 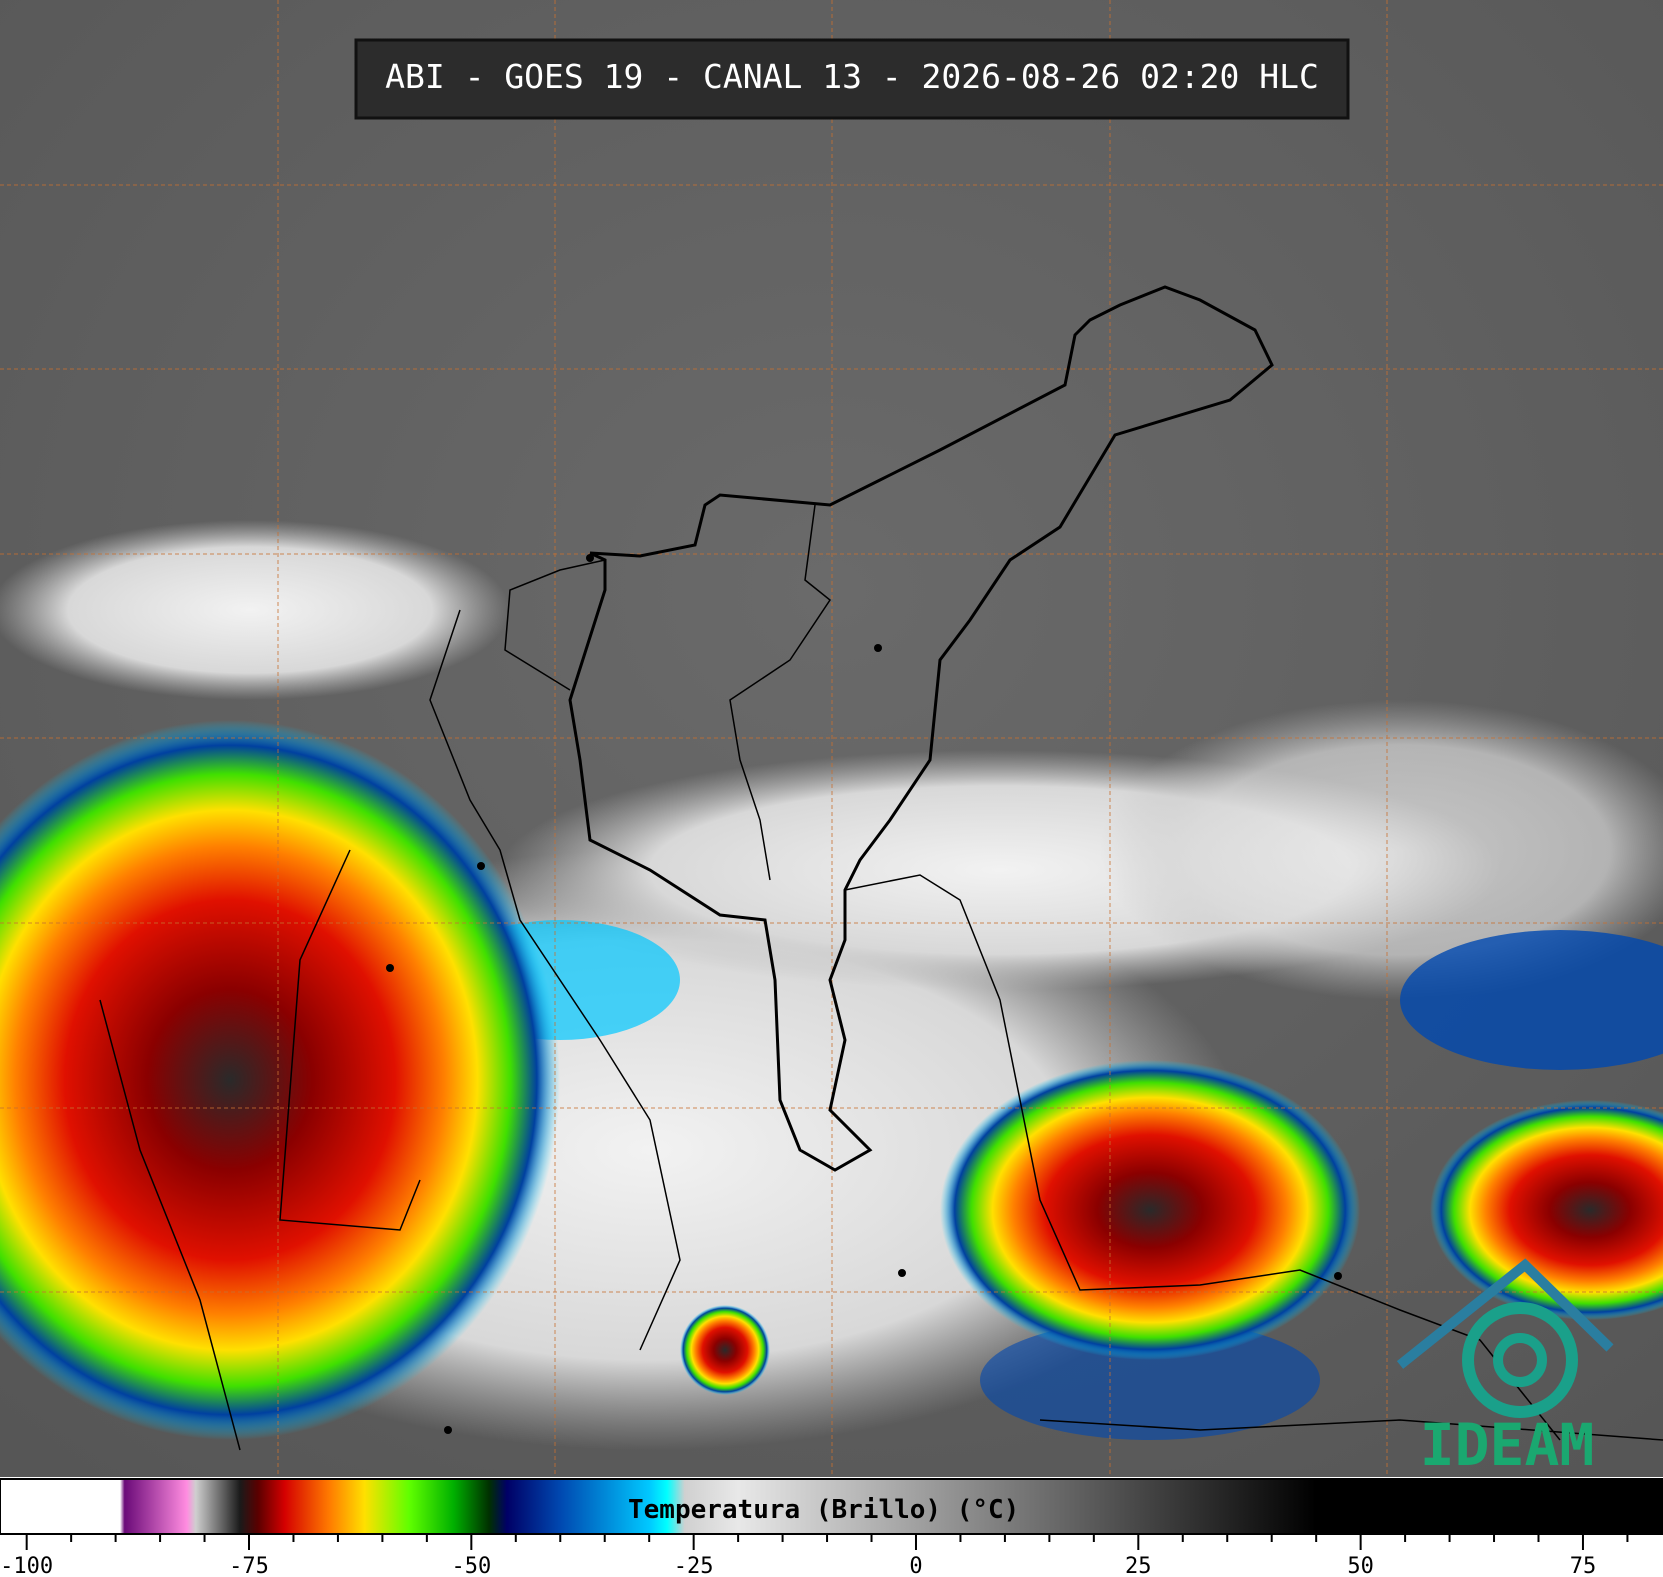 What do you see at coordinates (694, 1565) in the screenshot?
I see `tick-label: -25` at bounding box center [694, 1565].